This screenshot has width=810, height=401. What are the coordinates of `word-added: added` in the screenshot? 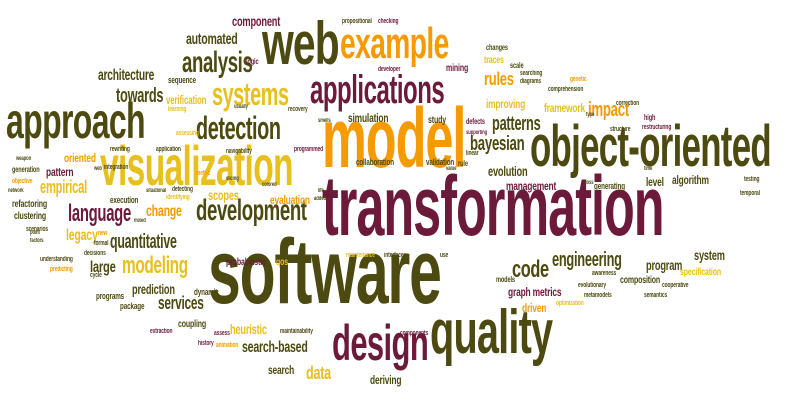 It's located at (320, 199).